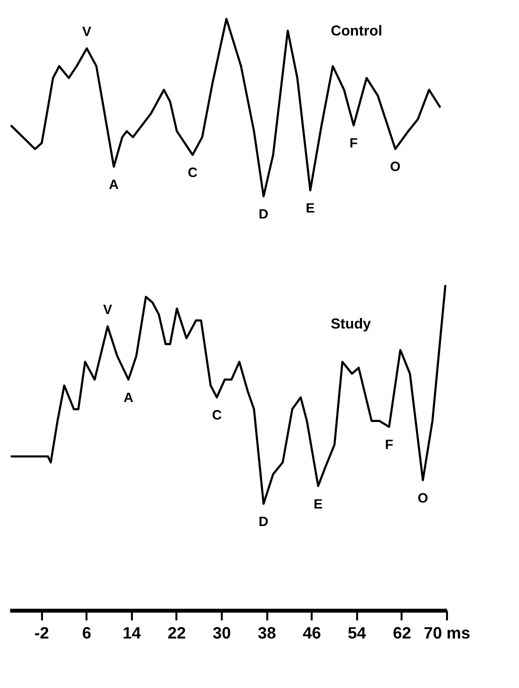 This screenshot has height=688, width=519. I want to click on x-tick-label: 54, so click(357, 633).